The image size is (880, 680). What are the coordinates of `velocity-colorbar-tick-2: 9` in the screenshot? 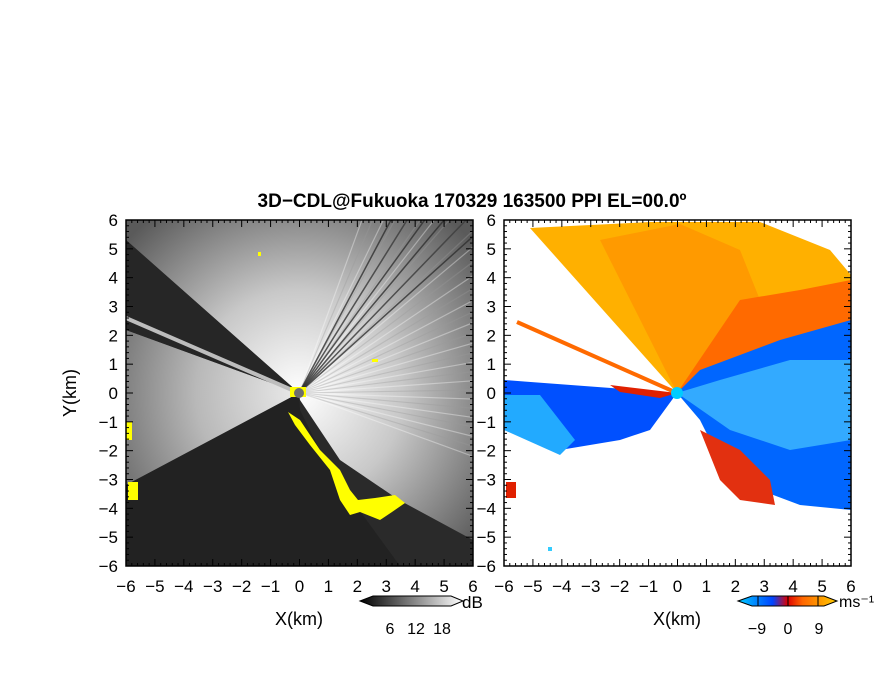 It's located at (819, 629).